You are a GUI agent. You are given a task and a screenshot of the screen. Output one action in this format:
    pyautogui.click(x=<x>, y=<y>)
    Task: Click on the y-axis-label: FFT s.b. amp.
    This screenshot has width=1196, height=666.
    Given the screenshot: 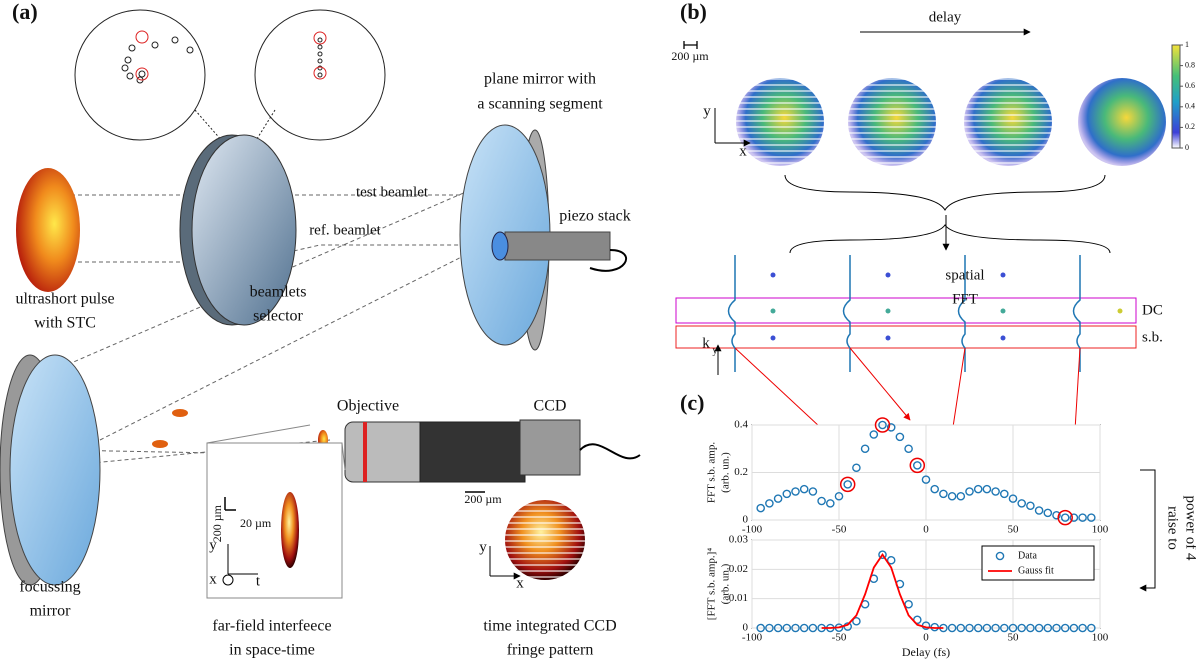 What is the action you would take?
    pyautogui.click(x=712, y=472)
    